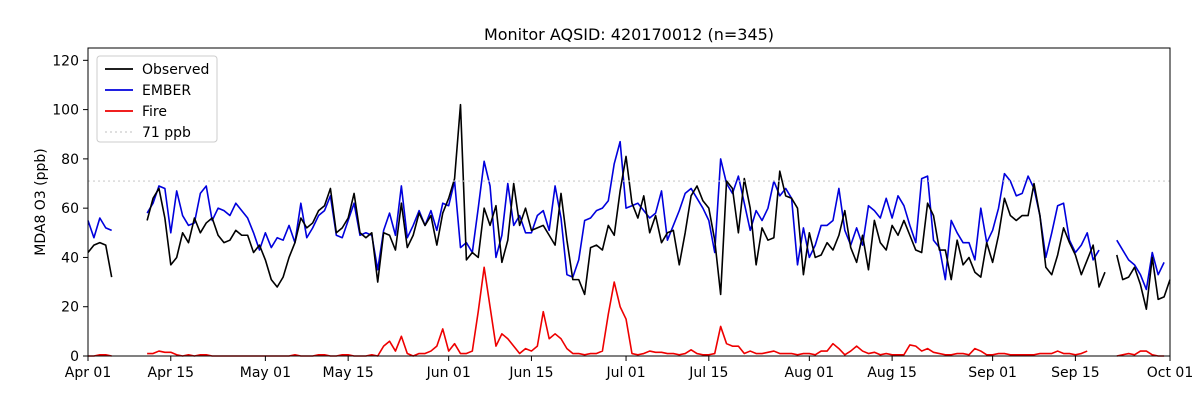  Describe the element at coordinates (41, 202) in the screenshot. I see `y-axis-label: MDA8 O3 (ppb)` at that location.